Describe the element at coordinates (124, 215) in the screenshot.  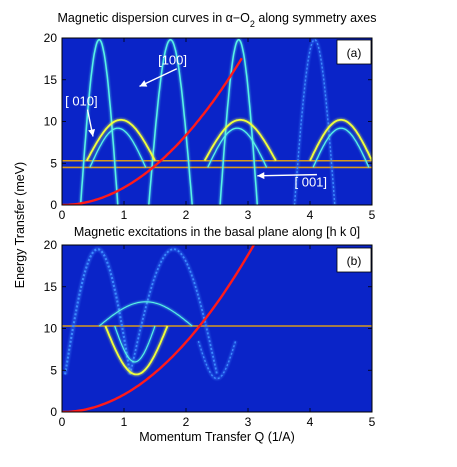
I see `panel-a-xtick-label-1: 1` at that location.